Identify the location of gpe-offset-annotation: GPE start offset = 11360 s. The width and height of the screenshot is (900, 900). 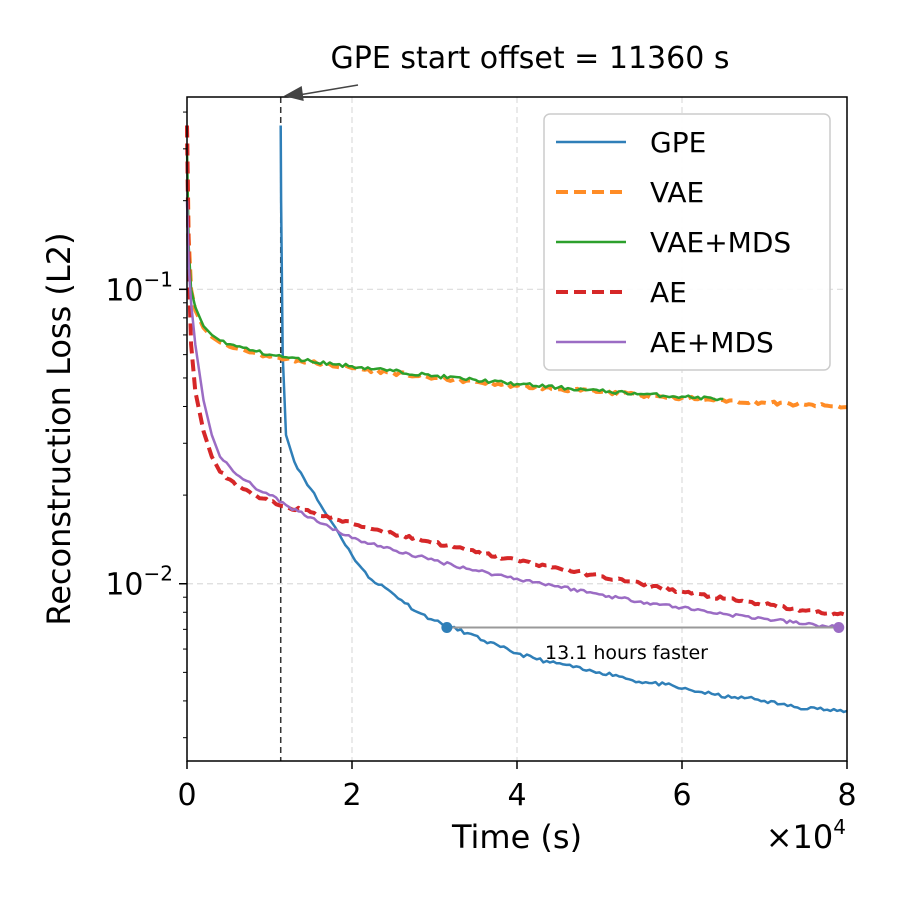
(530, 58).